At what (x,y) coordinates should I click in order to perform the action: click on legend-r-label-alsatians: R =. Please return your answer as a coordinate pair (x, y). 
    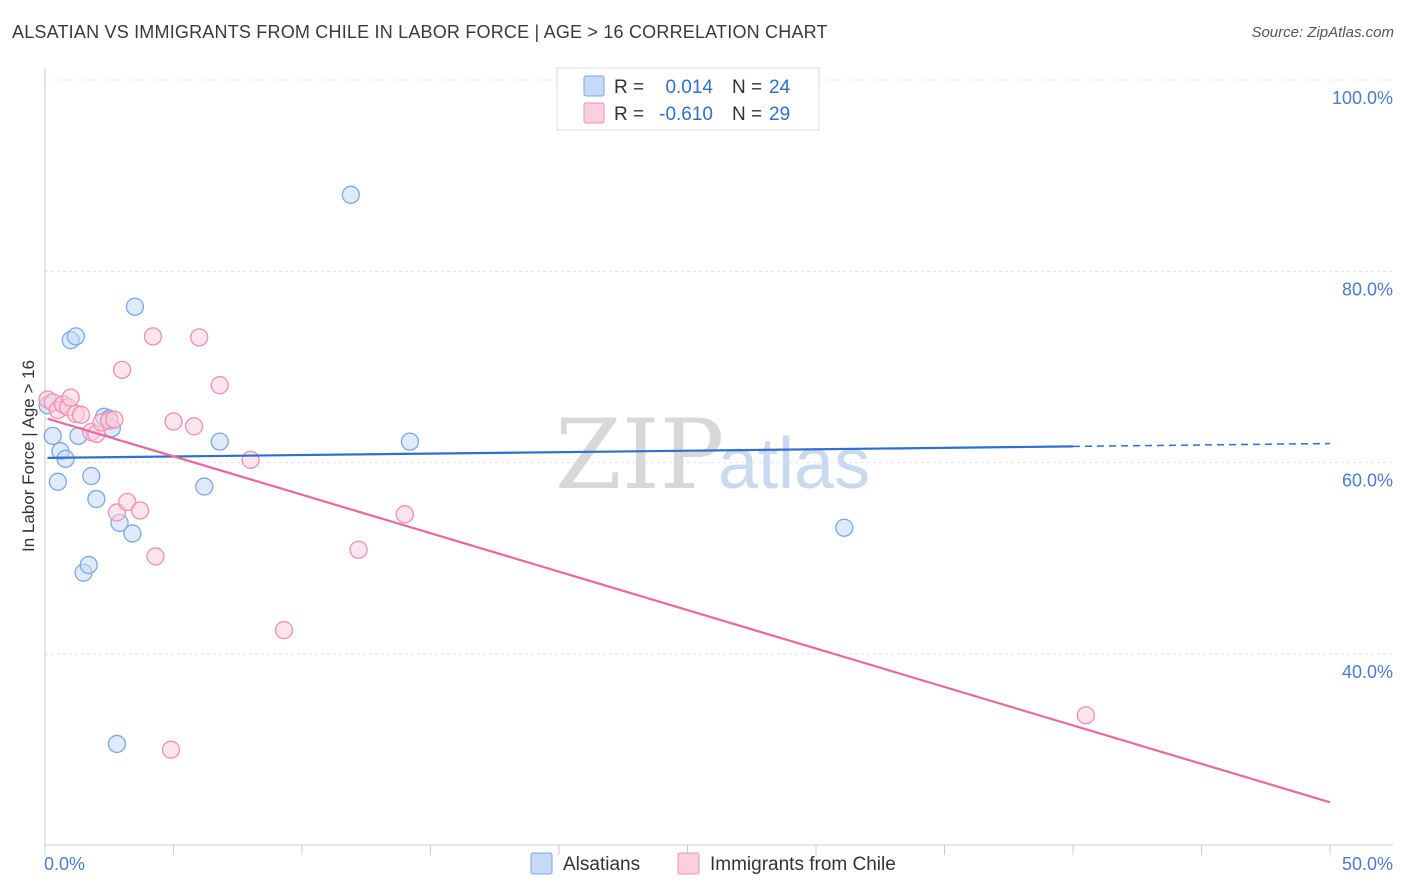
    Looking at the image, I should click on (629, 87).